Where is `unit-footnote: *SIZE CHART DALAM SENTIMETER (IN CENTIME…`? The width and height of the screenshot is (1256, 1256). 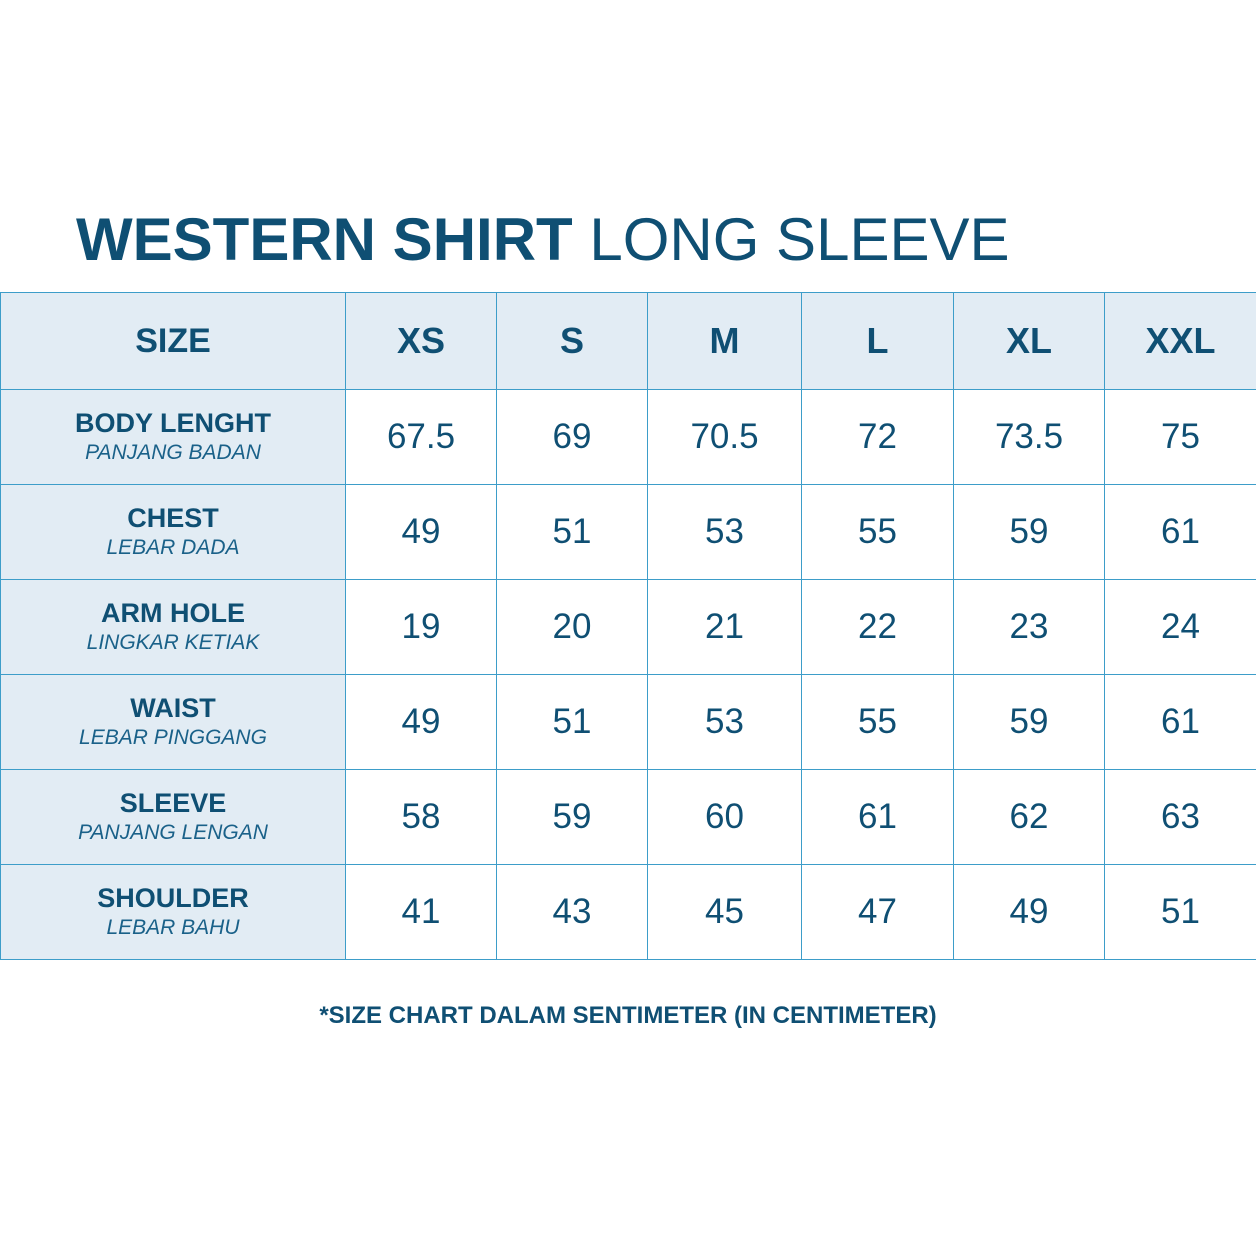
unit-footnote: *SIZE CHART DALAM SENTIMETER (IN CENTIME… is located at coordinates (628, 1015).